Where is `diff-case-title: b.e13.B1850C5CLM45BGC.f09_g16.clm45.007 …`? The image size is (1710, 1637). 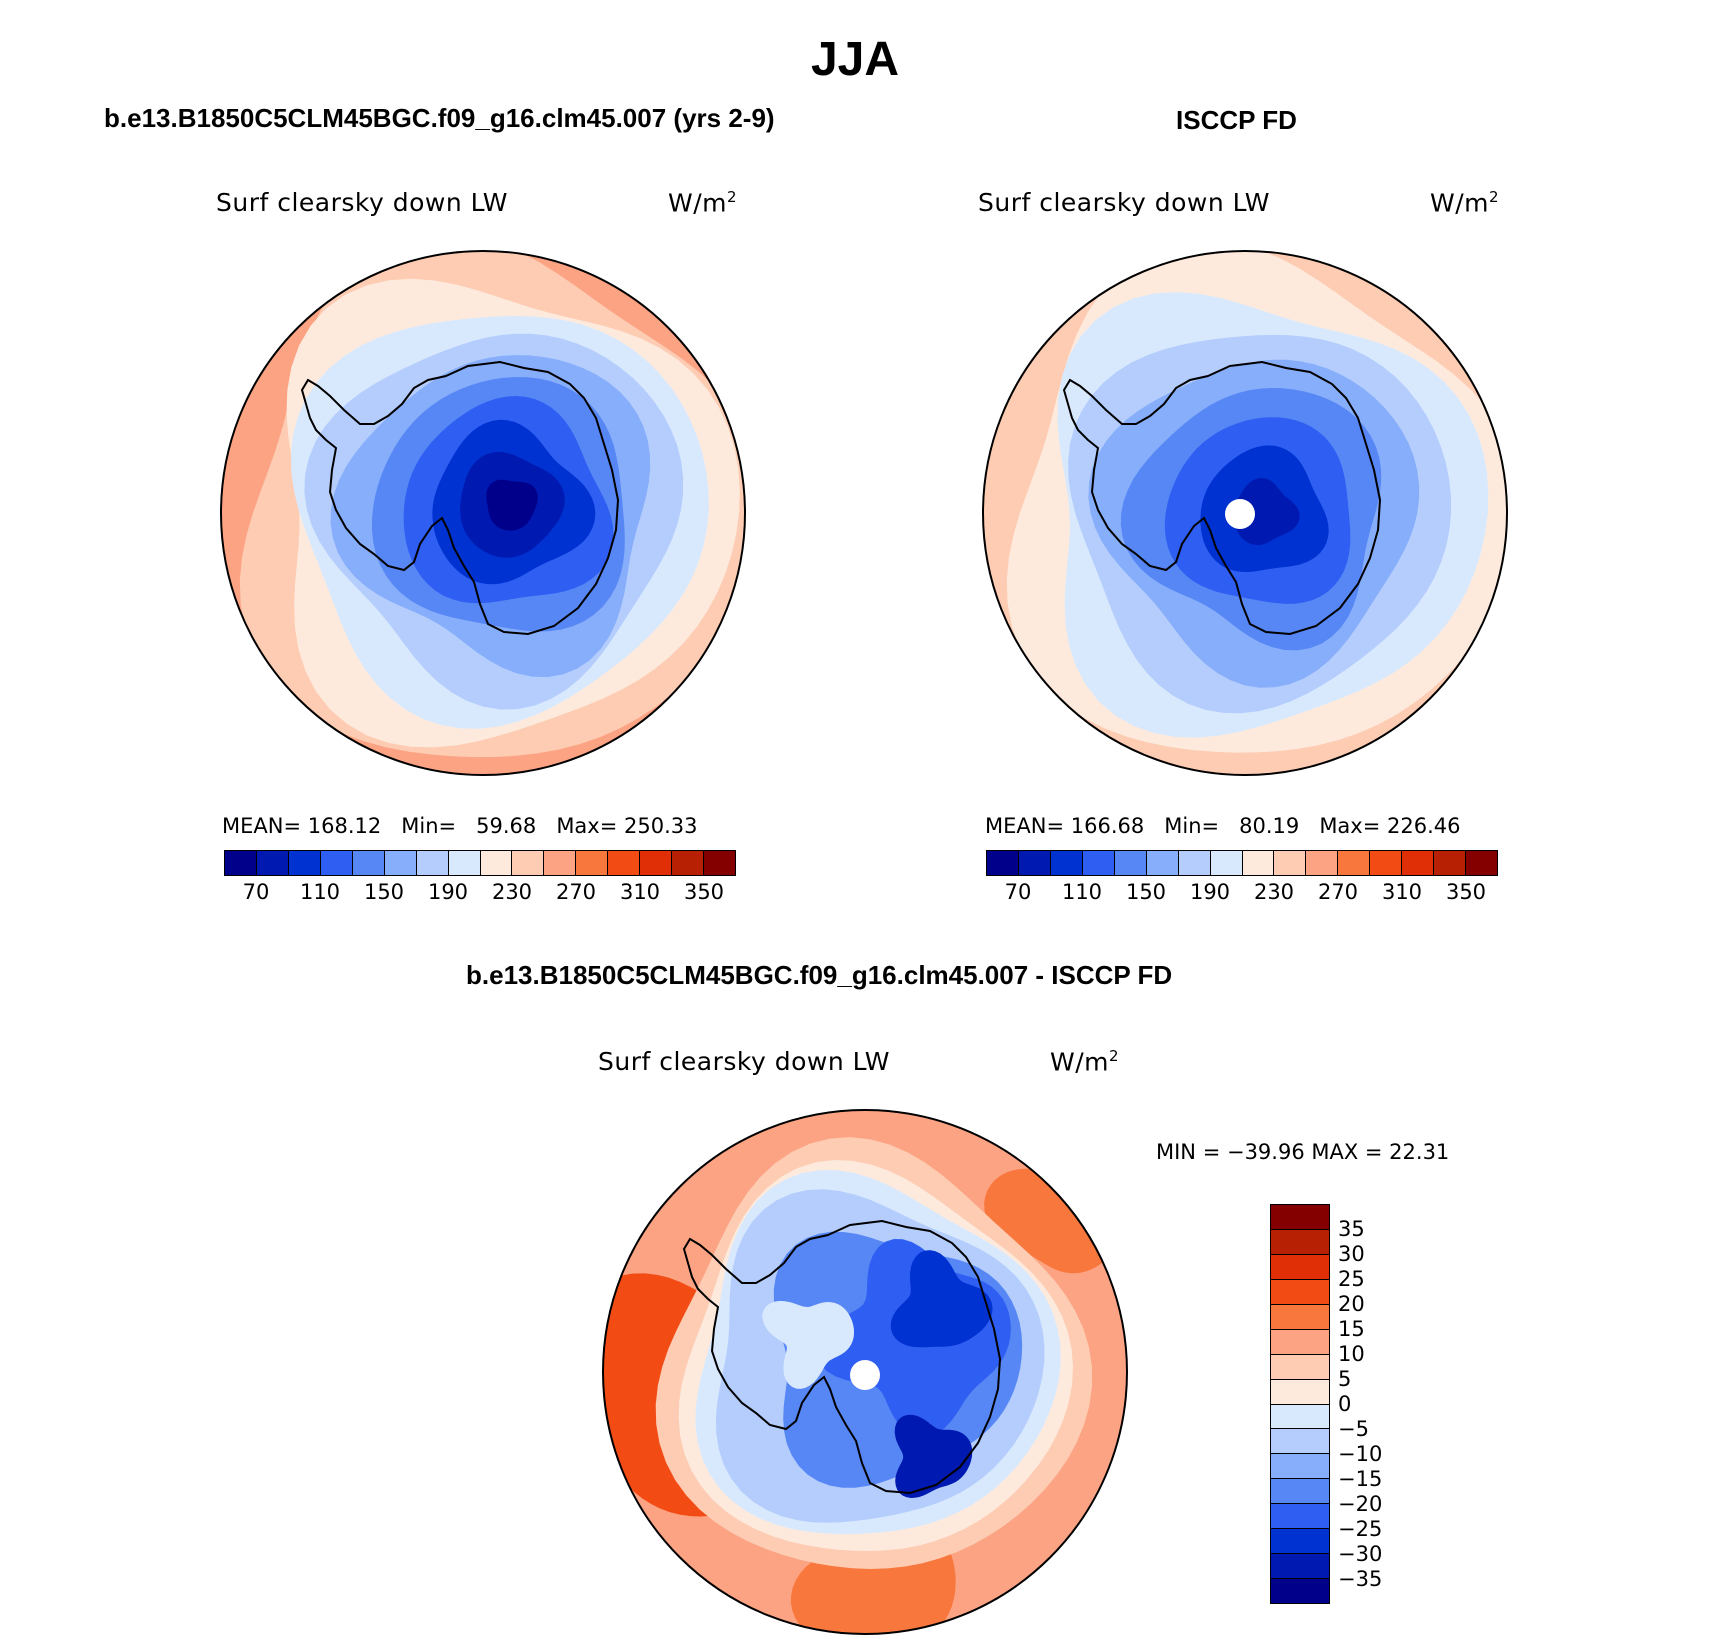 diff-case-title: b.e13.B1850C5CLM45BGC.f09_g16.clm45.007 … is located at coordinates (819, 975).